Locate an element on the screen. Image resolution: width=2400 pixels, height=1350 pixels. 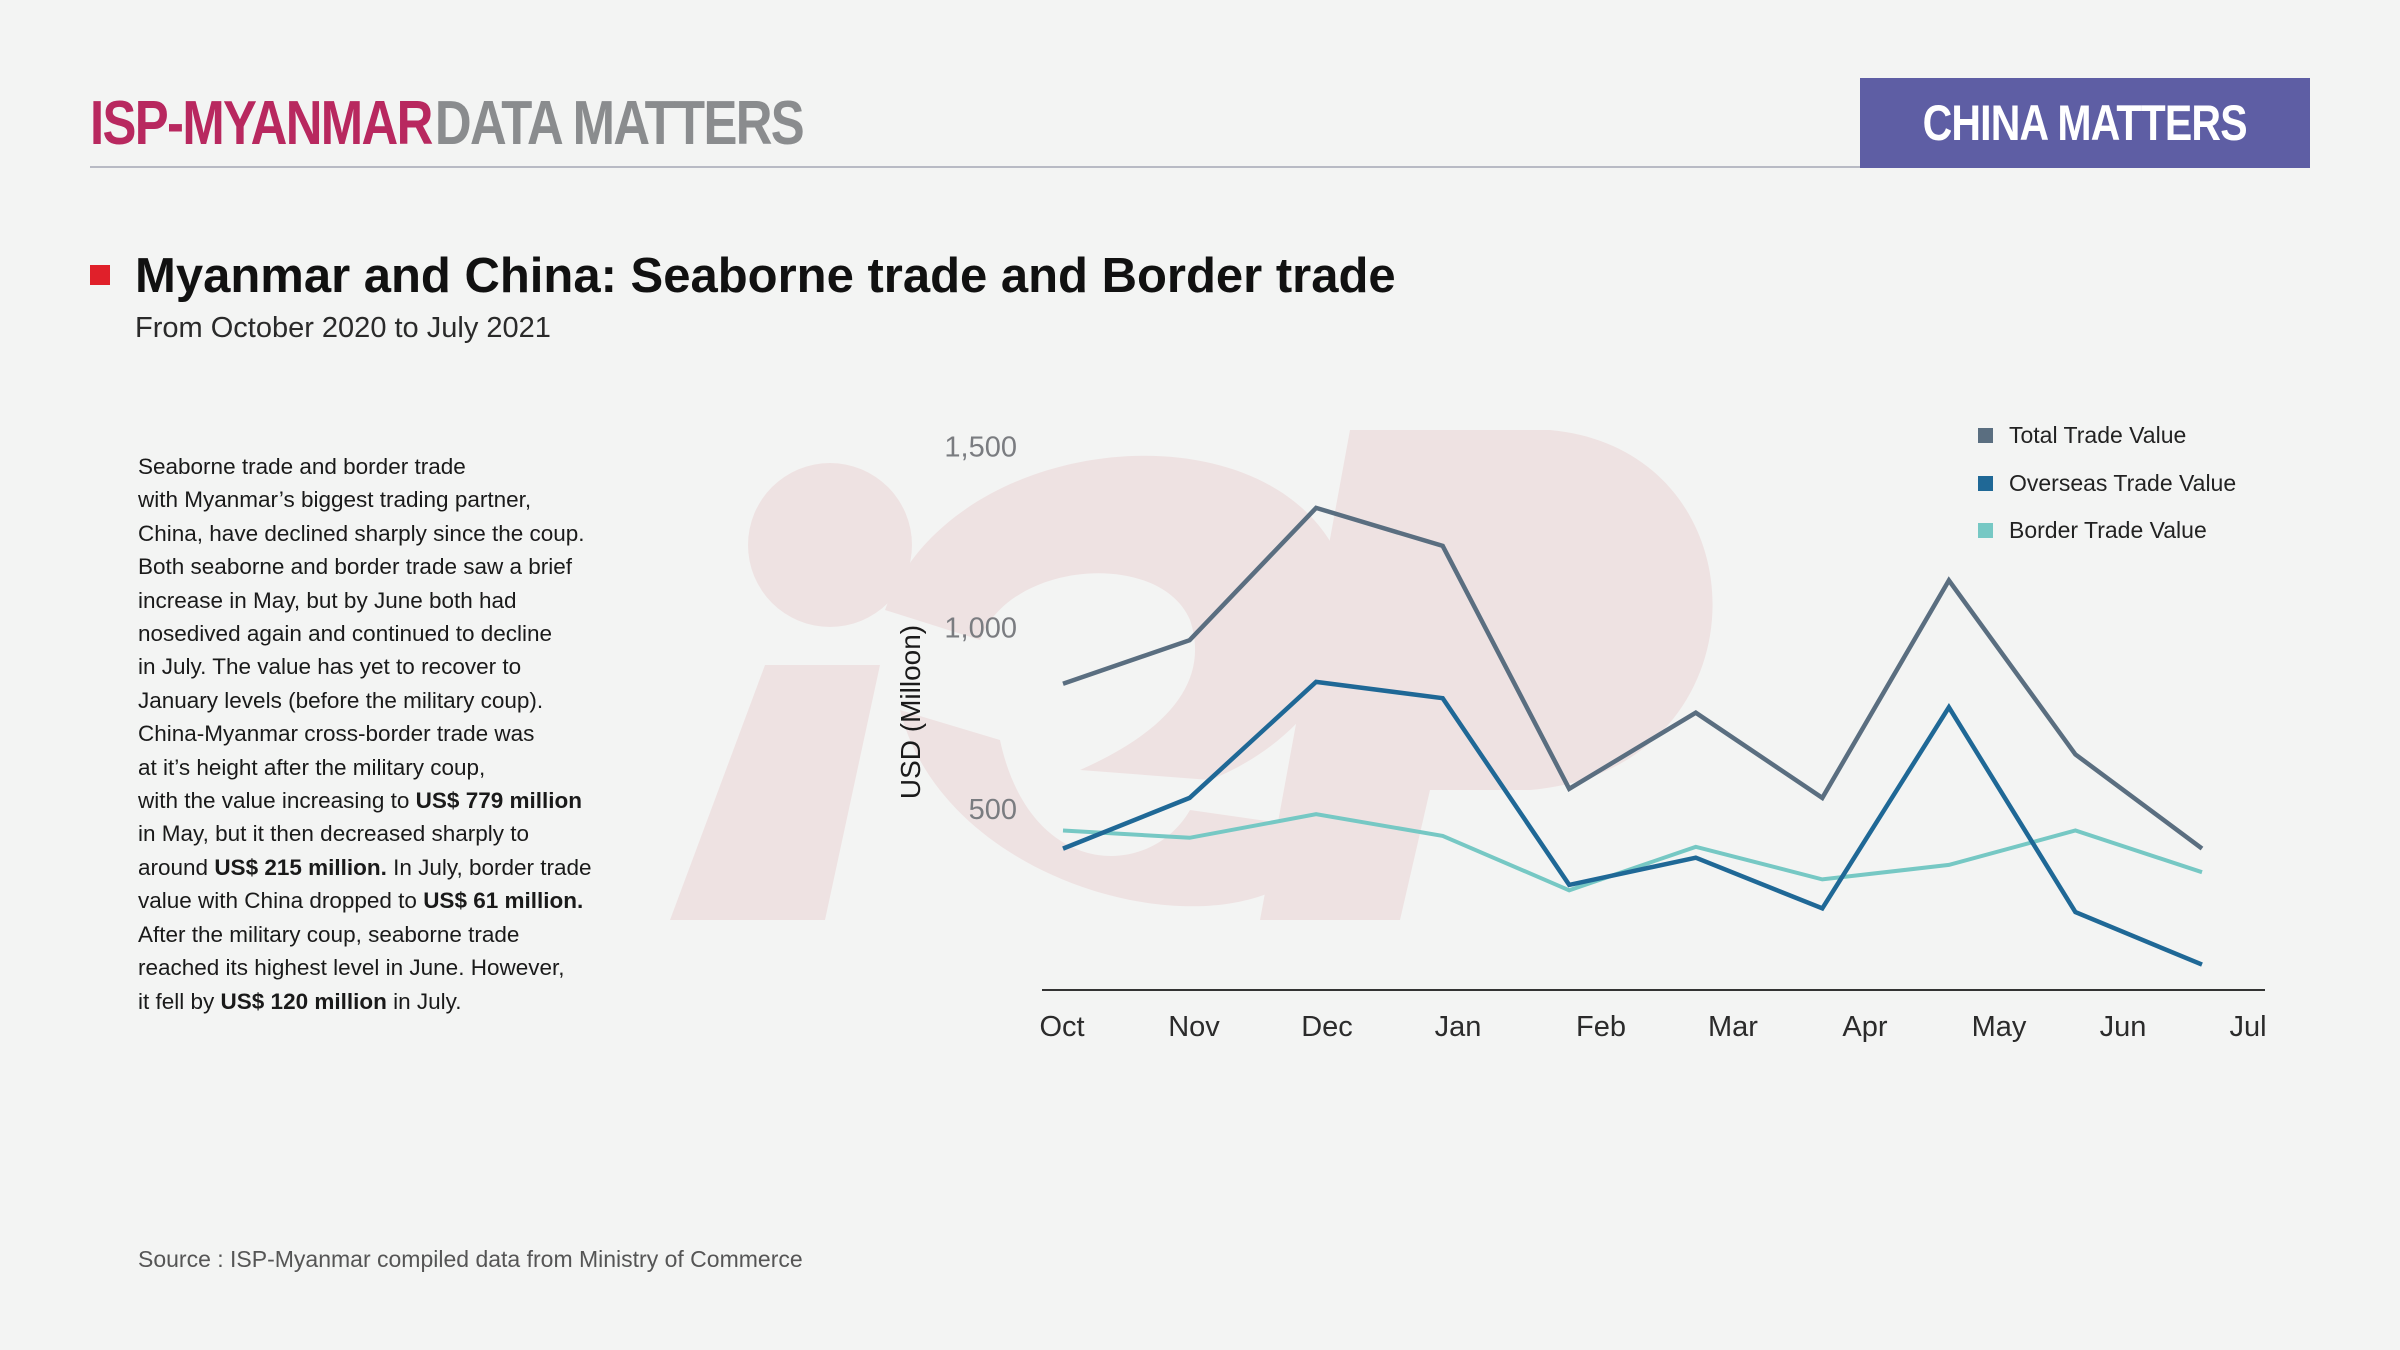
description-run: increase in May, but by June both had is located at coordinates (327, 600).